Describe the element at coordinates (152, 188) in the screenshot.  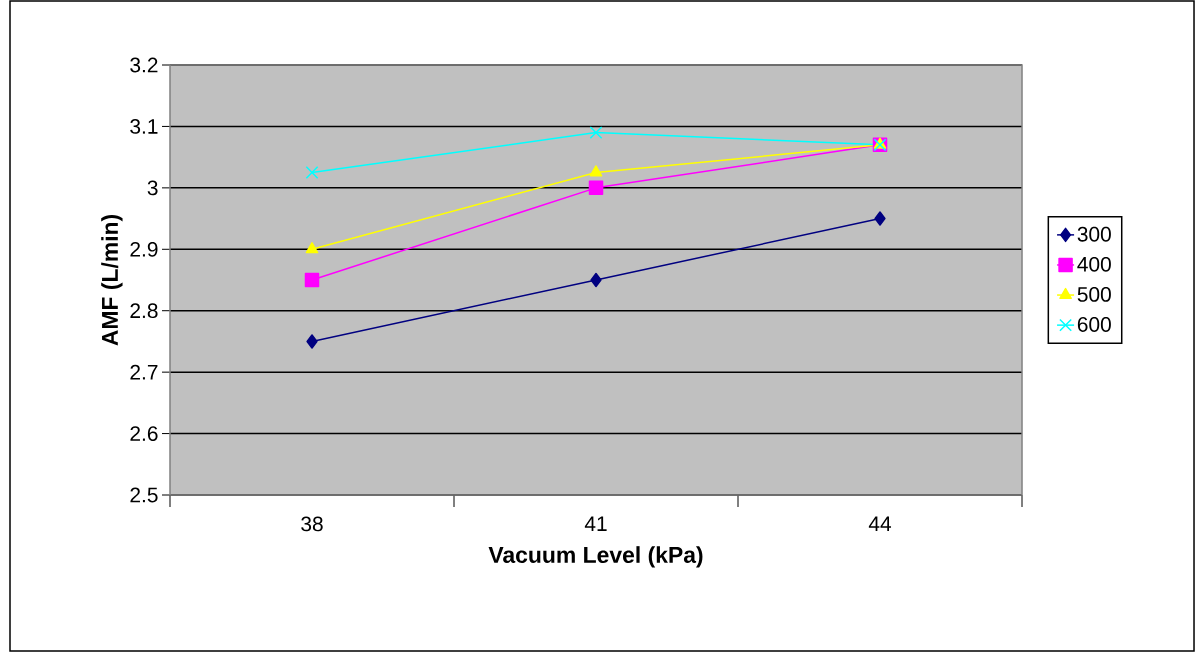
I see `y-tick-label: 3` at that location.